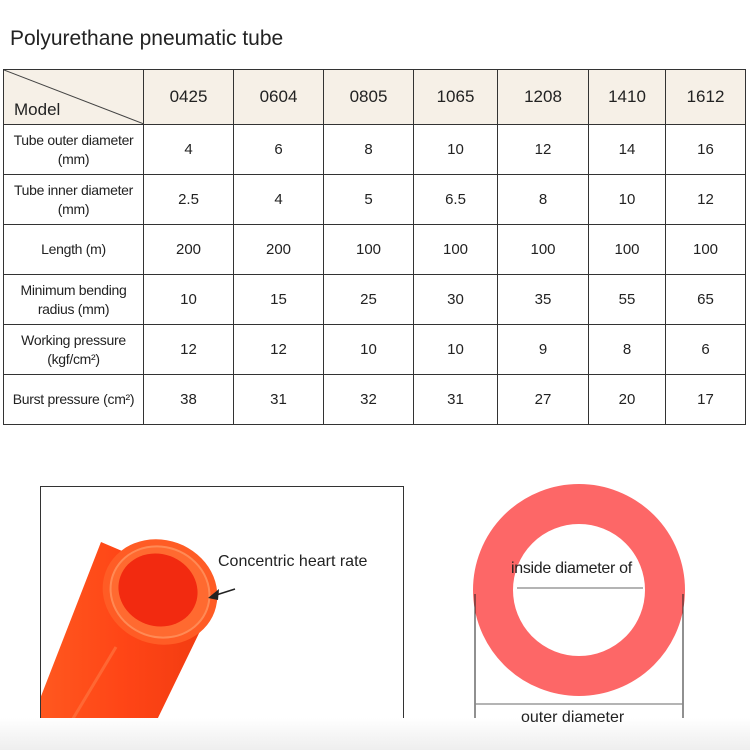 The image size is (750, 750). What do you see at coordinates (705, 97) in the screenshot?
I see `model-header: 1612` at bounding box center [705, 97].